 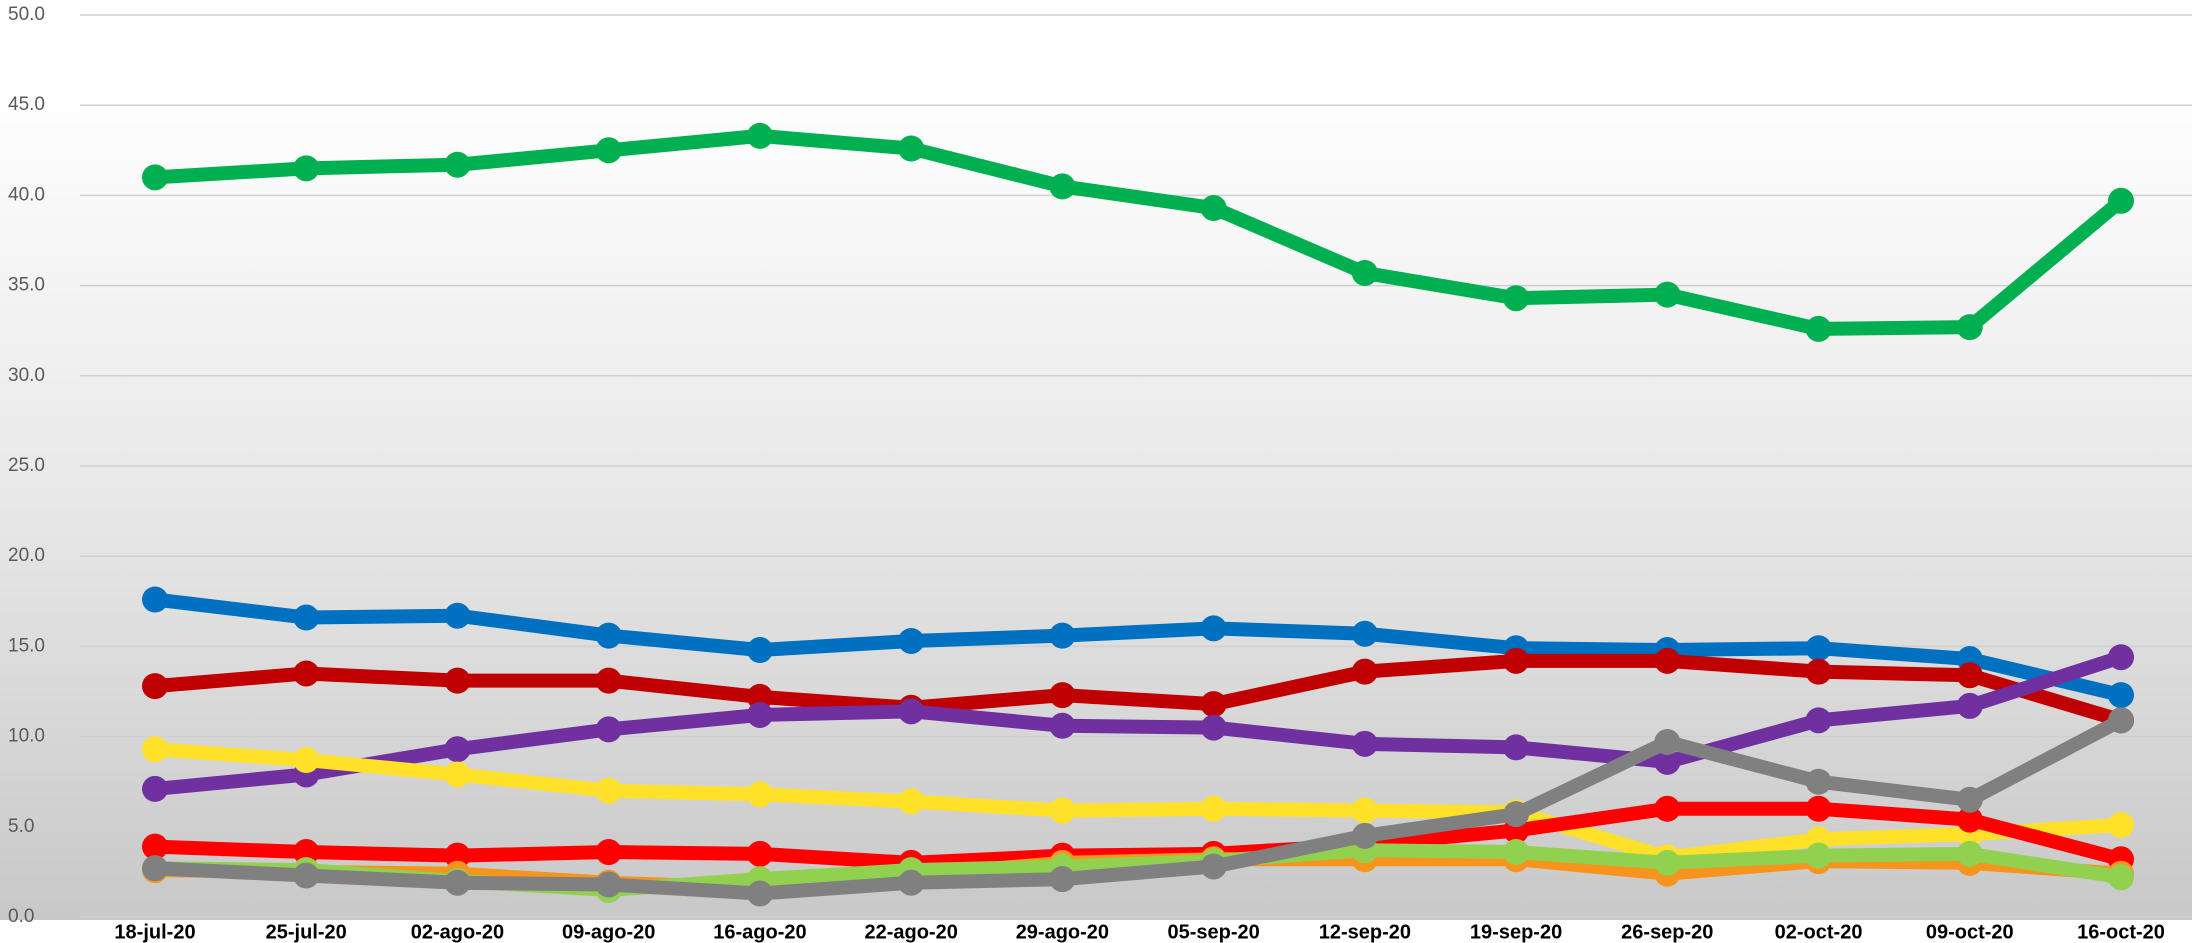 I want to click on y-tick-label: 15.0, so click(x=26, y=645).